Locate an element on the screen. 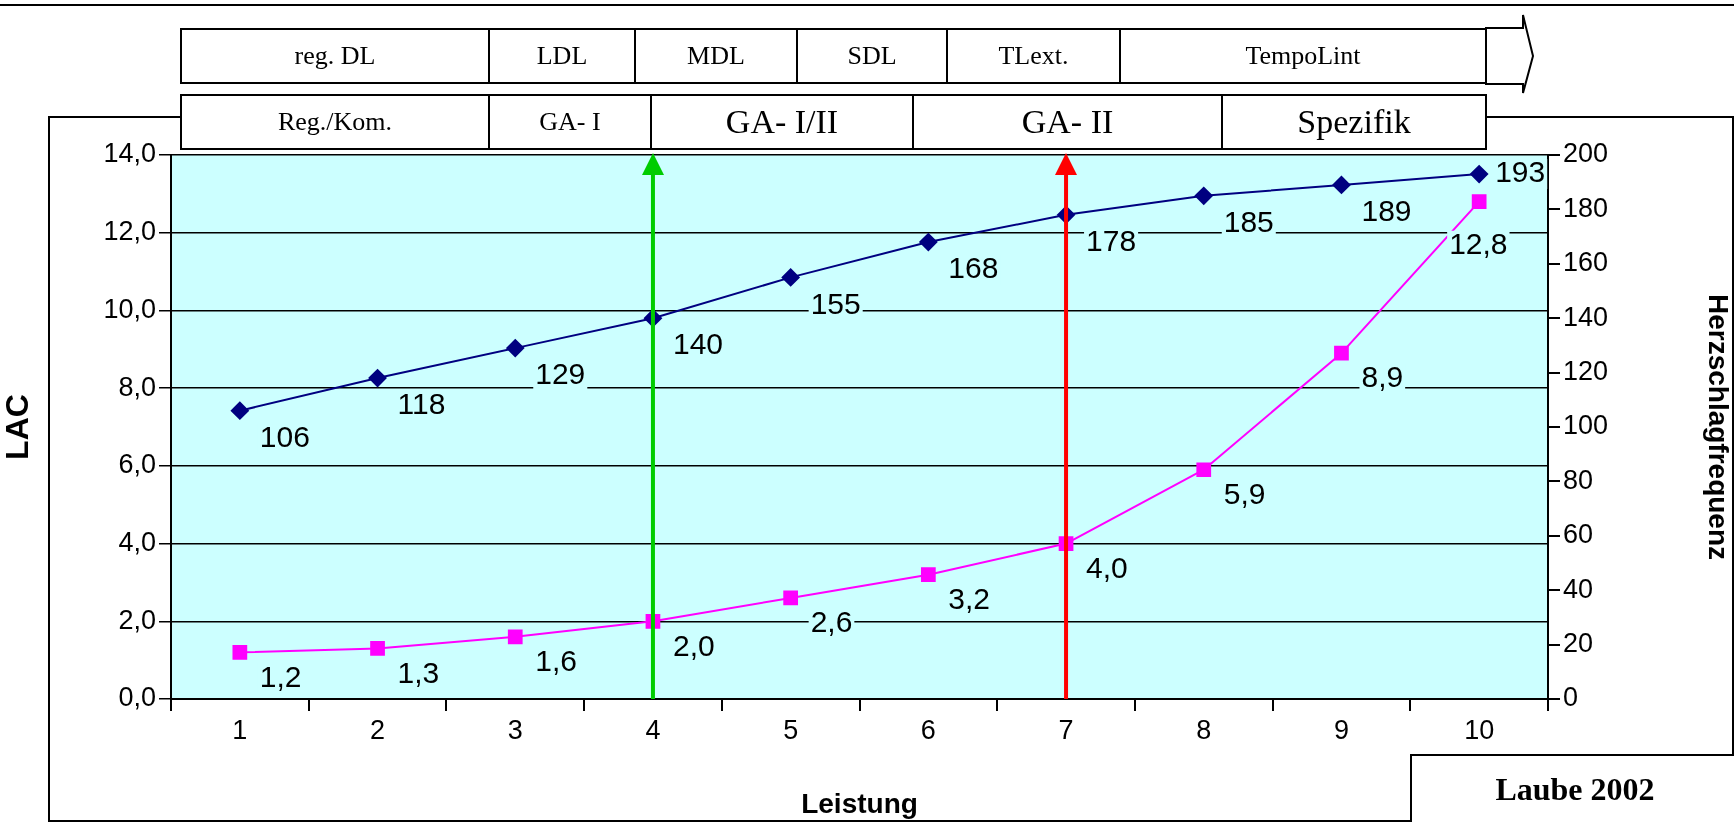  text: TLext. is located at coordinates (1033, 56).